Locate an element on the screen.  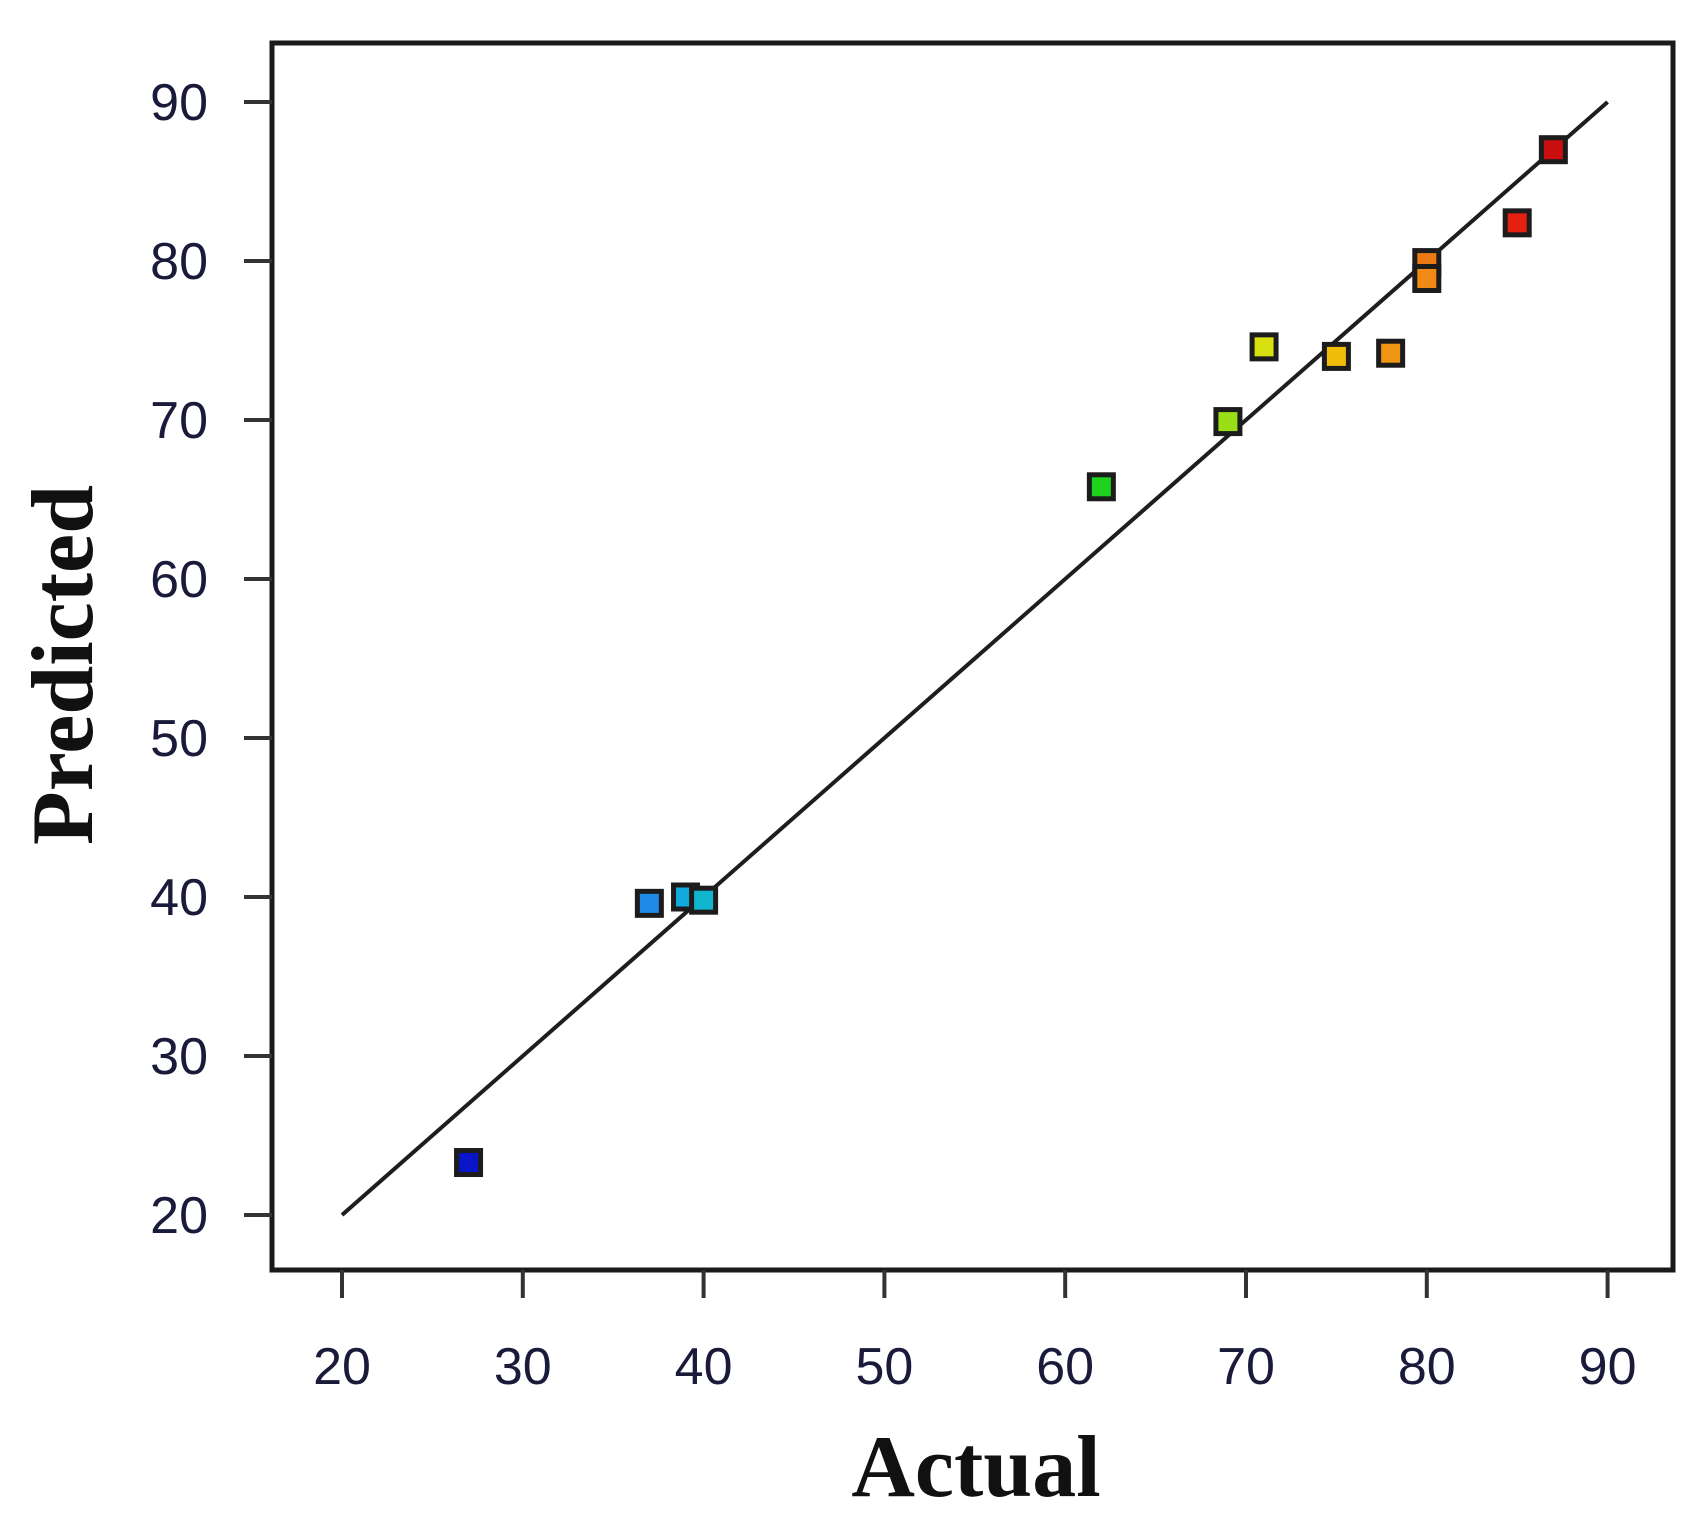
y-axis: 20 30 40 50 60 70 80 90 is located at coordinates (211, 659).